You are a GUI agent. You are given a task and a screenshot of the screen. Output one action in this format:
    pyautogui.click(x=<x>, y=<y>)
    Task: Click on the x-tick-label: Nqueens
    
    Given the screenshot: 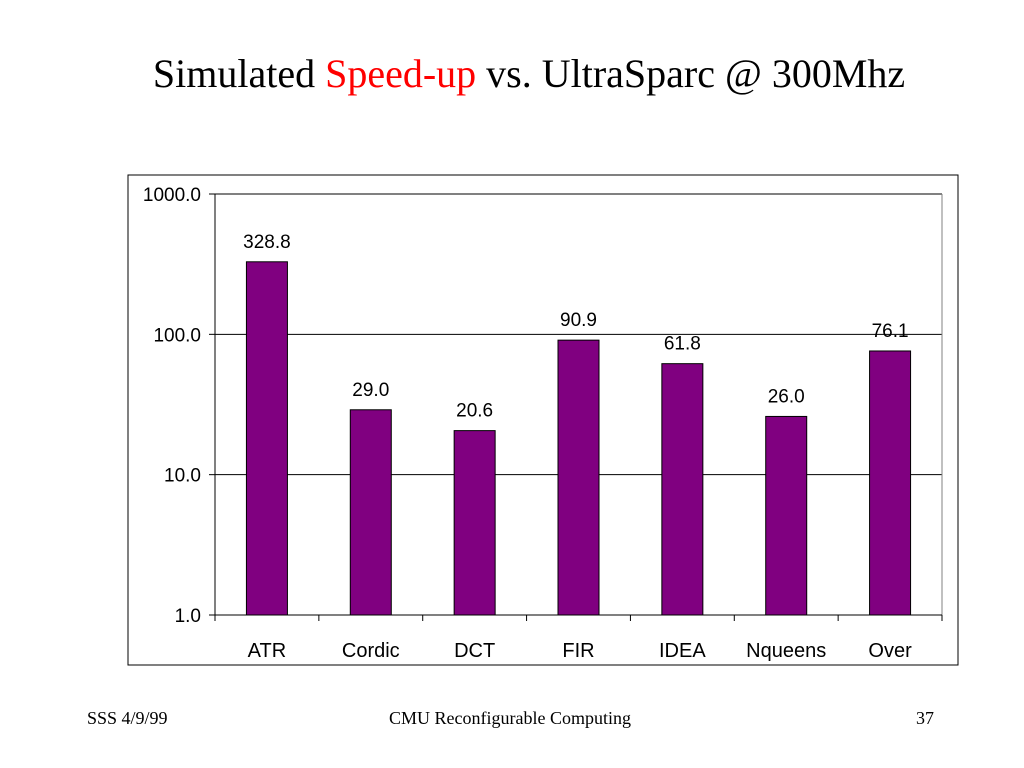 What is the action you would take?
    pyautogui.click(x=786, y=651)
    